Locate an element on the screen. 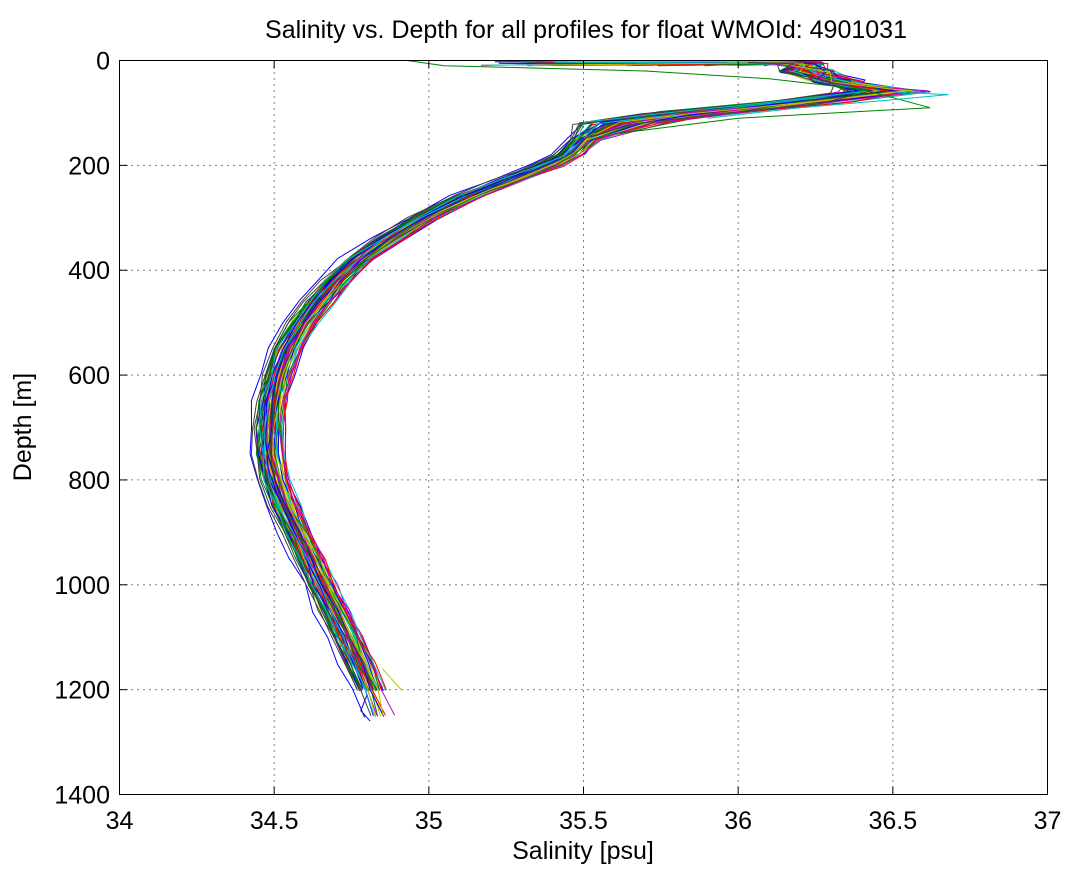 The height and width of the screenshot is (871, 1073). y-tick-label: 200 is located at coordinates (89, 166).